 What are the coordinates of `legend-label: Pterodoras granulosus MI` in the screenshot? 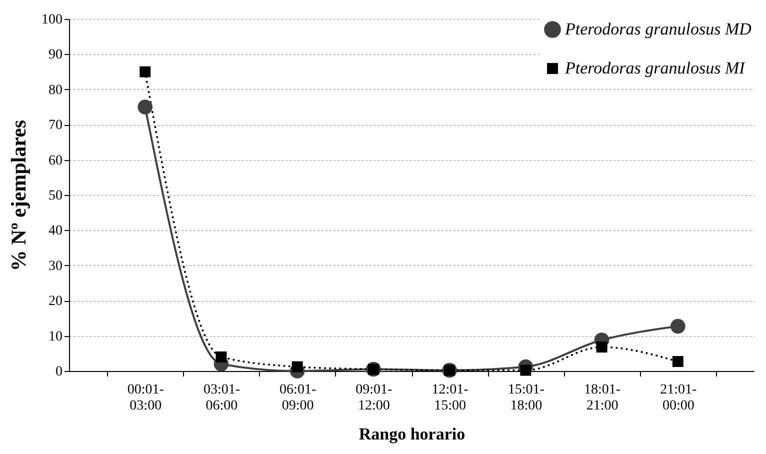 It's located at (655, 68).